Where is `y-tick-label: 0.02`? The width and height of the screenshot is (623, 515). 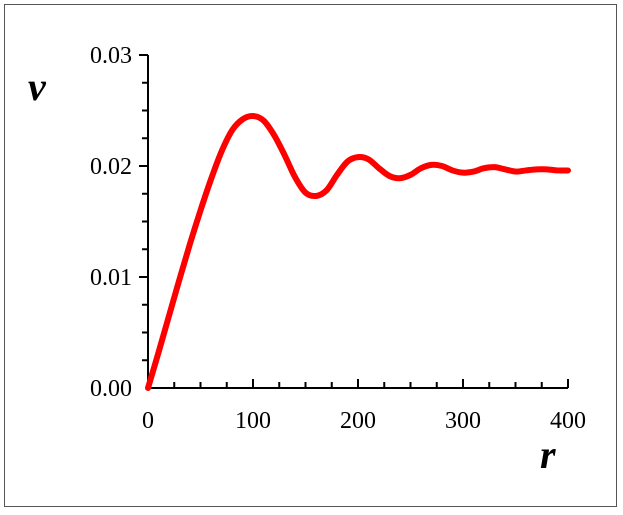 y-tick-label: 0.02 is located at coordinates (111, 167).